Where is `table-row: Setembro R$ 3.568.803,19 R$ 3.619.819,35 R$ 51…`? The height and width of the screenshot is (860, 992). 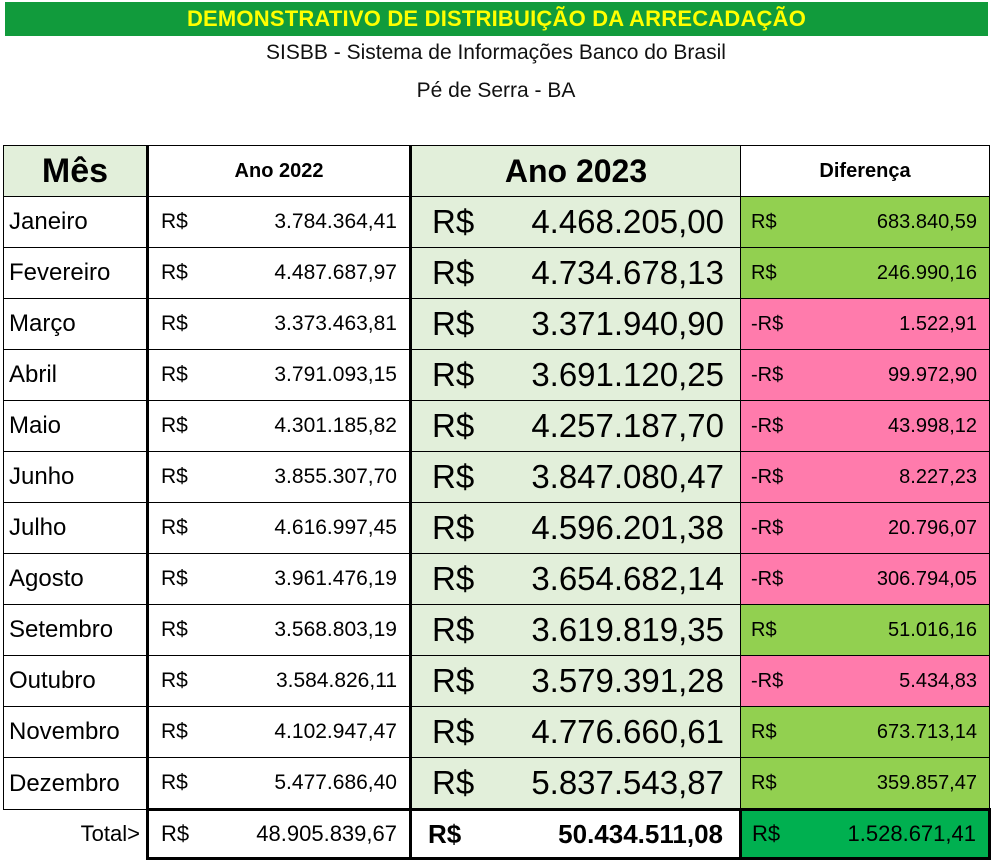
table-row: Setembro R$ 3.568.803,19 R$ 3.619.819,35 R$ 51… is located at coordinates (496, 630).